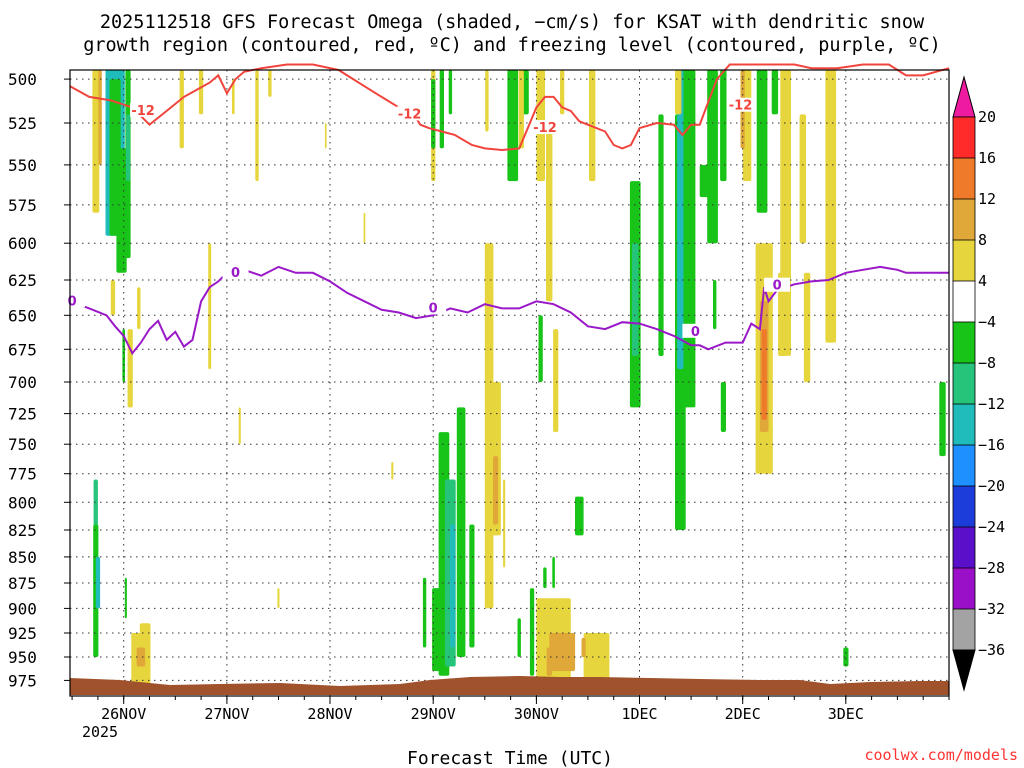  What do you see at coordinates (22, 657) in the screenshot?
I see `y-tick-label: 950` at bounding box center [22, 657].